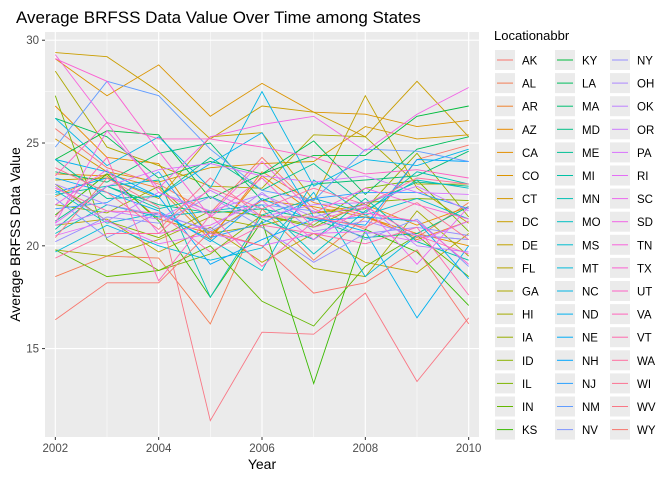 Image resolution: width=672 pixels, height=480 pixels. I want to click on legend-label: WY, so click(646, 431).